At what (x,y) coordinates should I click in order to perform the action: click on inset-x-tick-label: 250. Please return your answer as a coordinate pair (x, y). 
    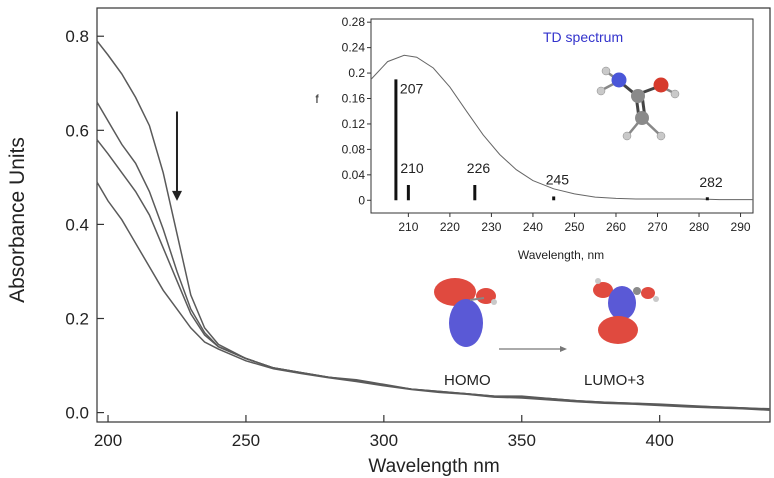
    Looking at the image, I should click on (574, 227).